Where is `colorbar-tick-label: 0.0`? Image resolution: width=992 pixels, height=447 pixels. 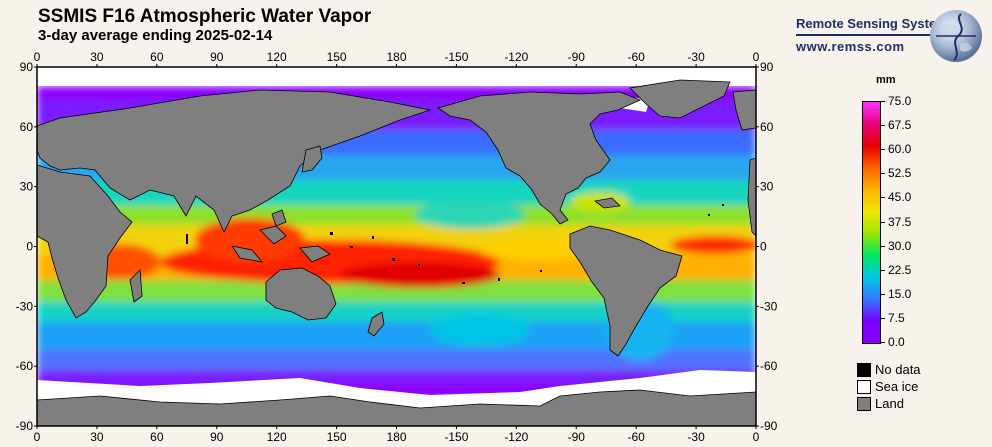
colorbar-tick-label: 0.0 is located at coordinates (896, 342).